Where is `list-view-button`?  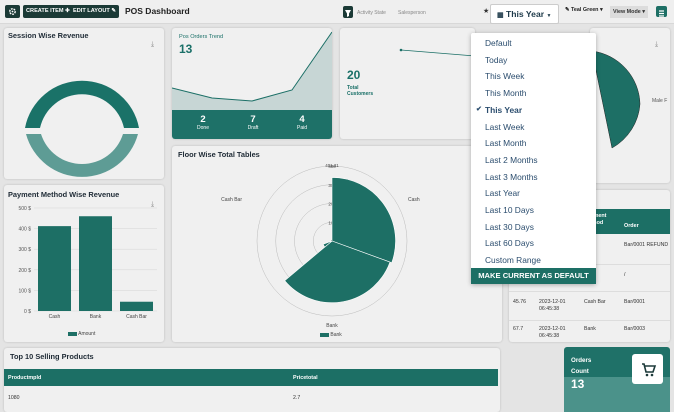 list-view-button is located at coordinates (661, 11).